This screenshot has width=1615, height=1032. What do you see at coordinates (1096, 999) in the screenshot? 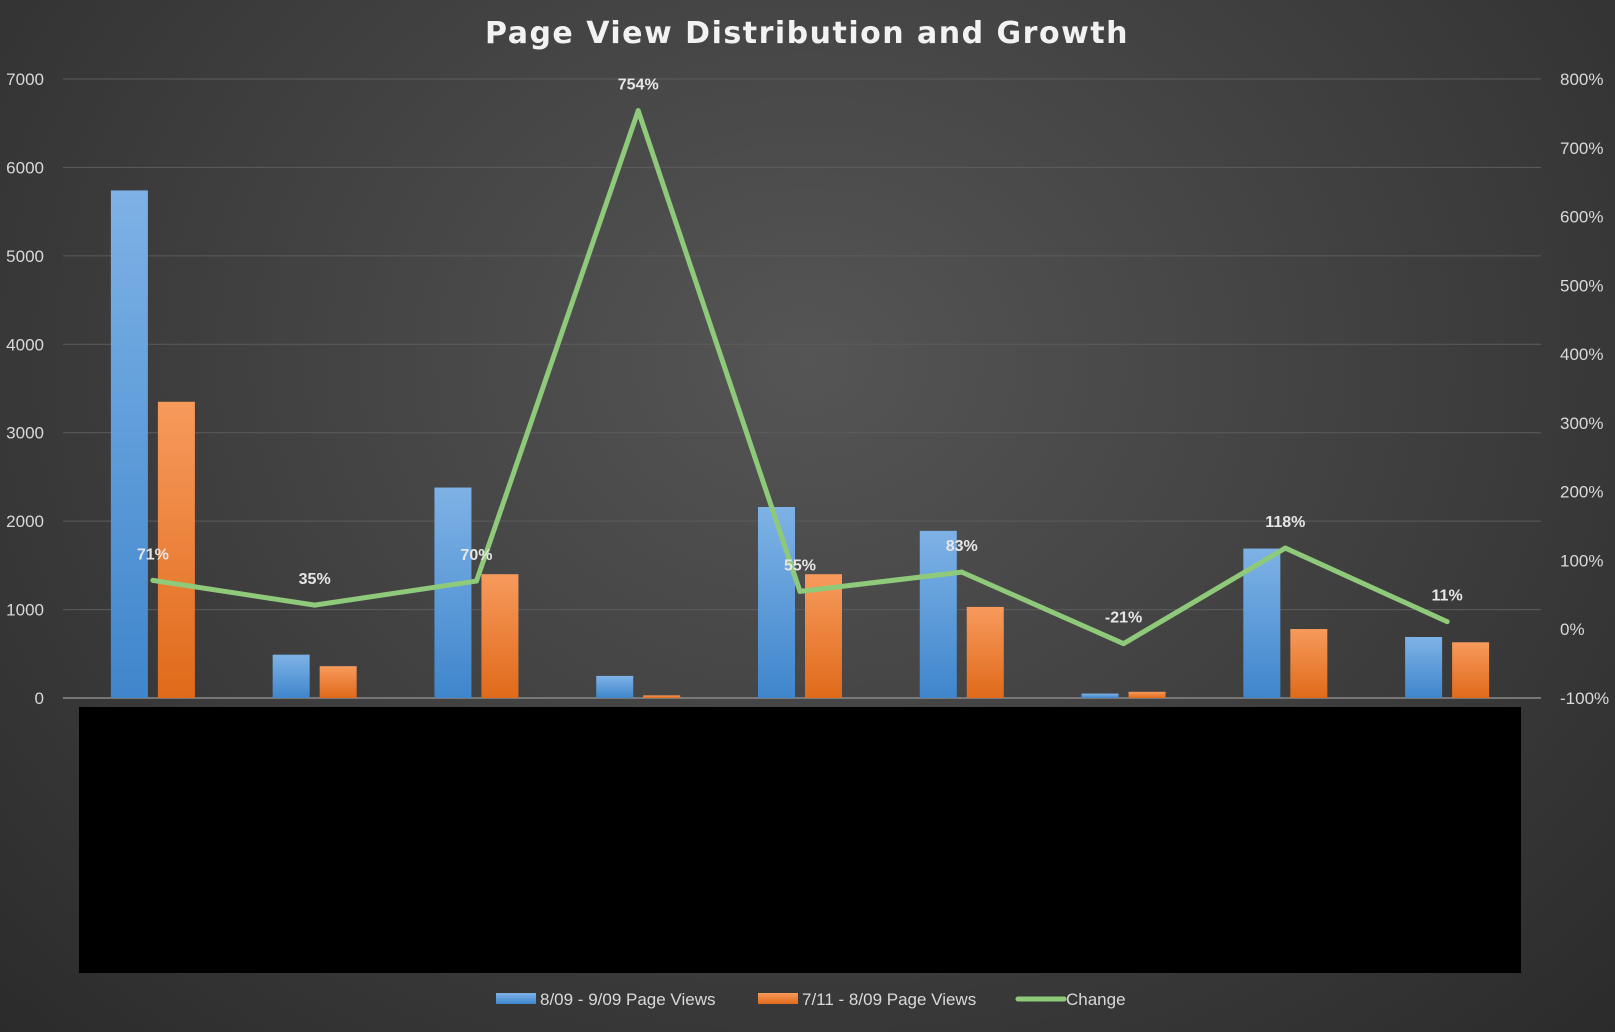
I see `legend-label: Change` at bounding box center [1096, 999].